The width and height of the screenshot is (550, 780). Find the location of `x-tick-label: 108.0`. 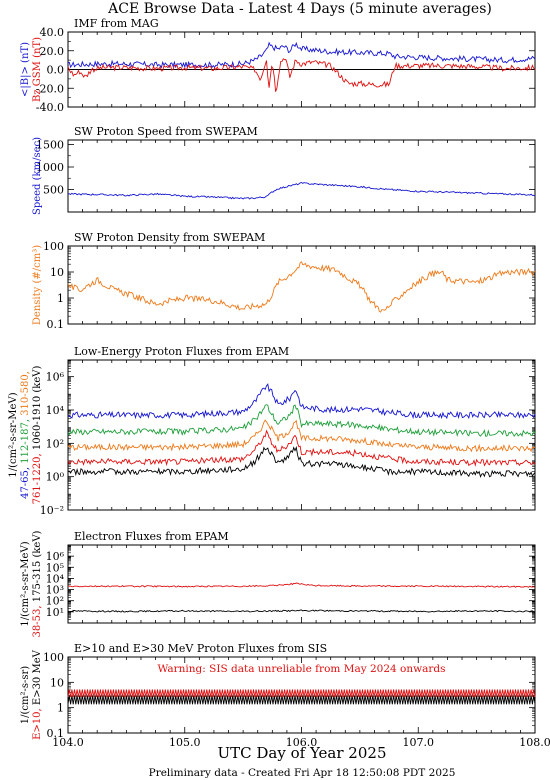

x-tick-label: 108.0 is located at coordinates (534, 742).